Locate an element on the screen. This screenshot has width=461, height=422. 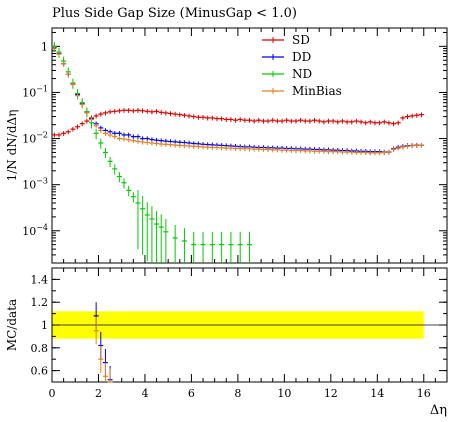
legend-entry-minbias: MinBias is located at coordinates (302, 91).